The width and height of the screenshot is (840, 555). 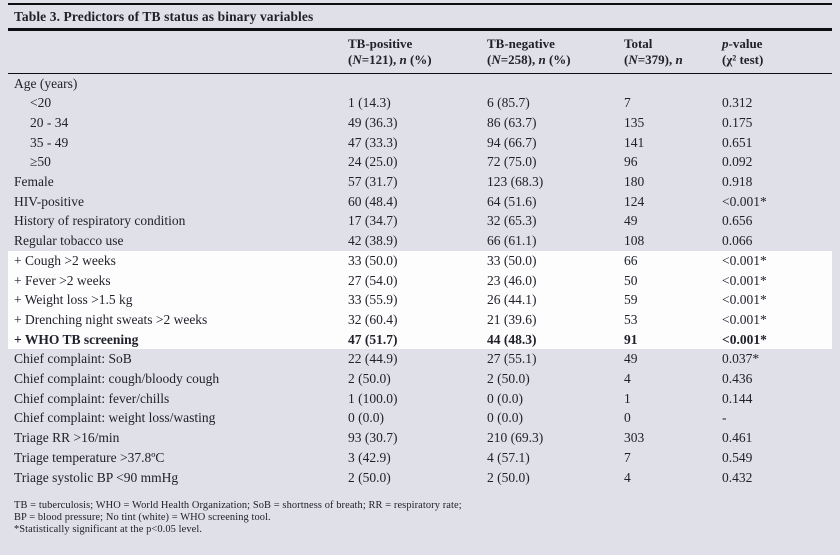 I want to click on cell-total: 180, so click(x=634, y=182).